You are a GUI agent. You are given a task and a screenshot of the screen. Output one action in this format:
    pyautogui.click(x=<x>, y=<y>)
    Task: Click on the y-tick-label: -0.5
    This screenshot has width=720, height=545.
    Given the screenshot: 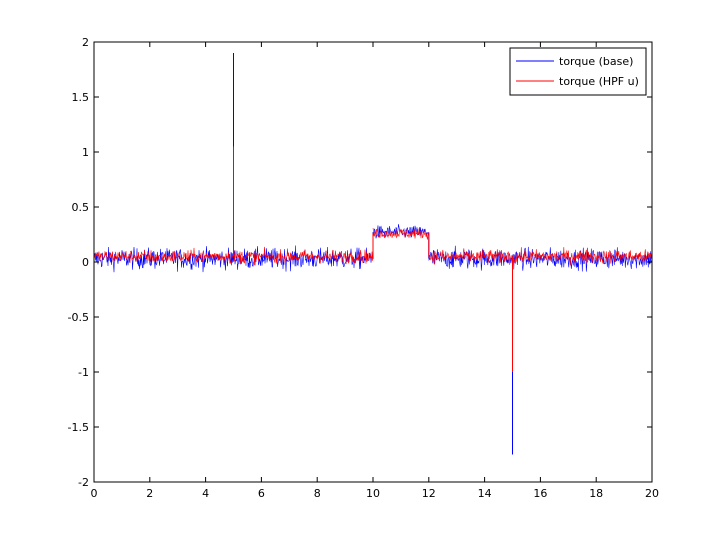 What is the action you would take?
    pyautogui.click(x=78, y=317)
    